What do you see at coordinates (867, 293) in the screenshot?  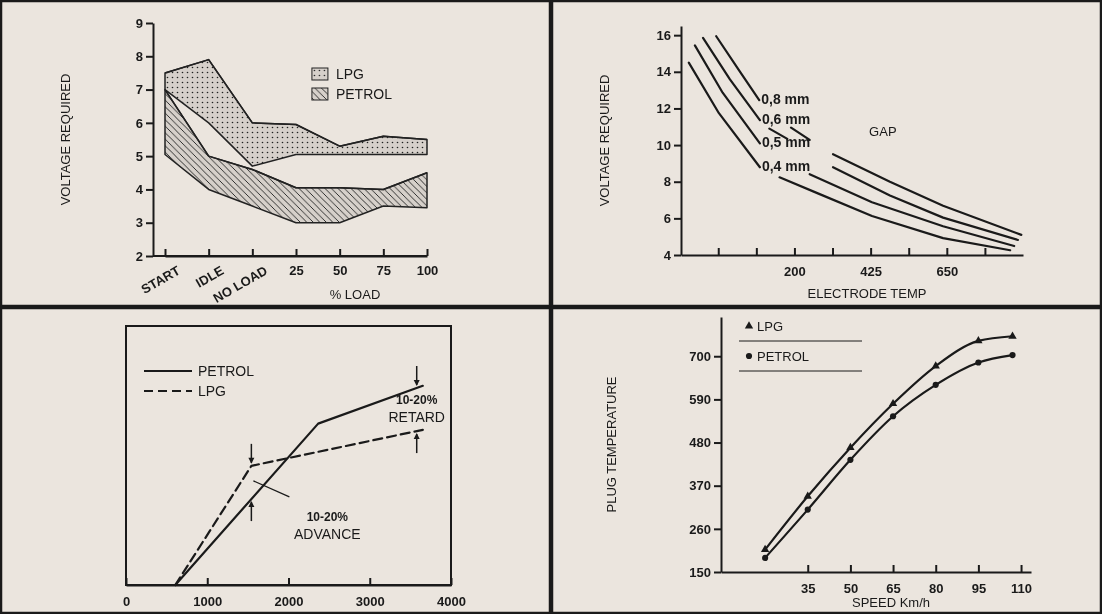 I see `x-axis-title: ELECTRODE TEMP` at bounding box center [867, 293].